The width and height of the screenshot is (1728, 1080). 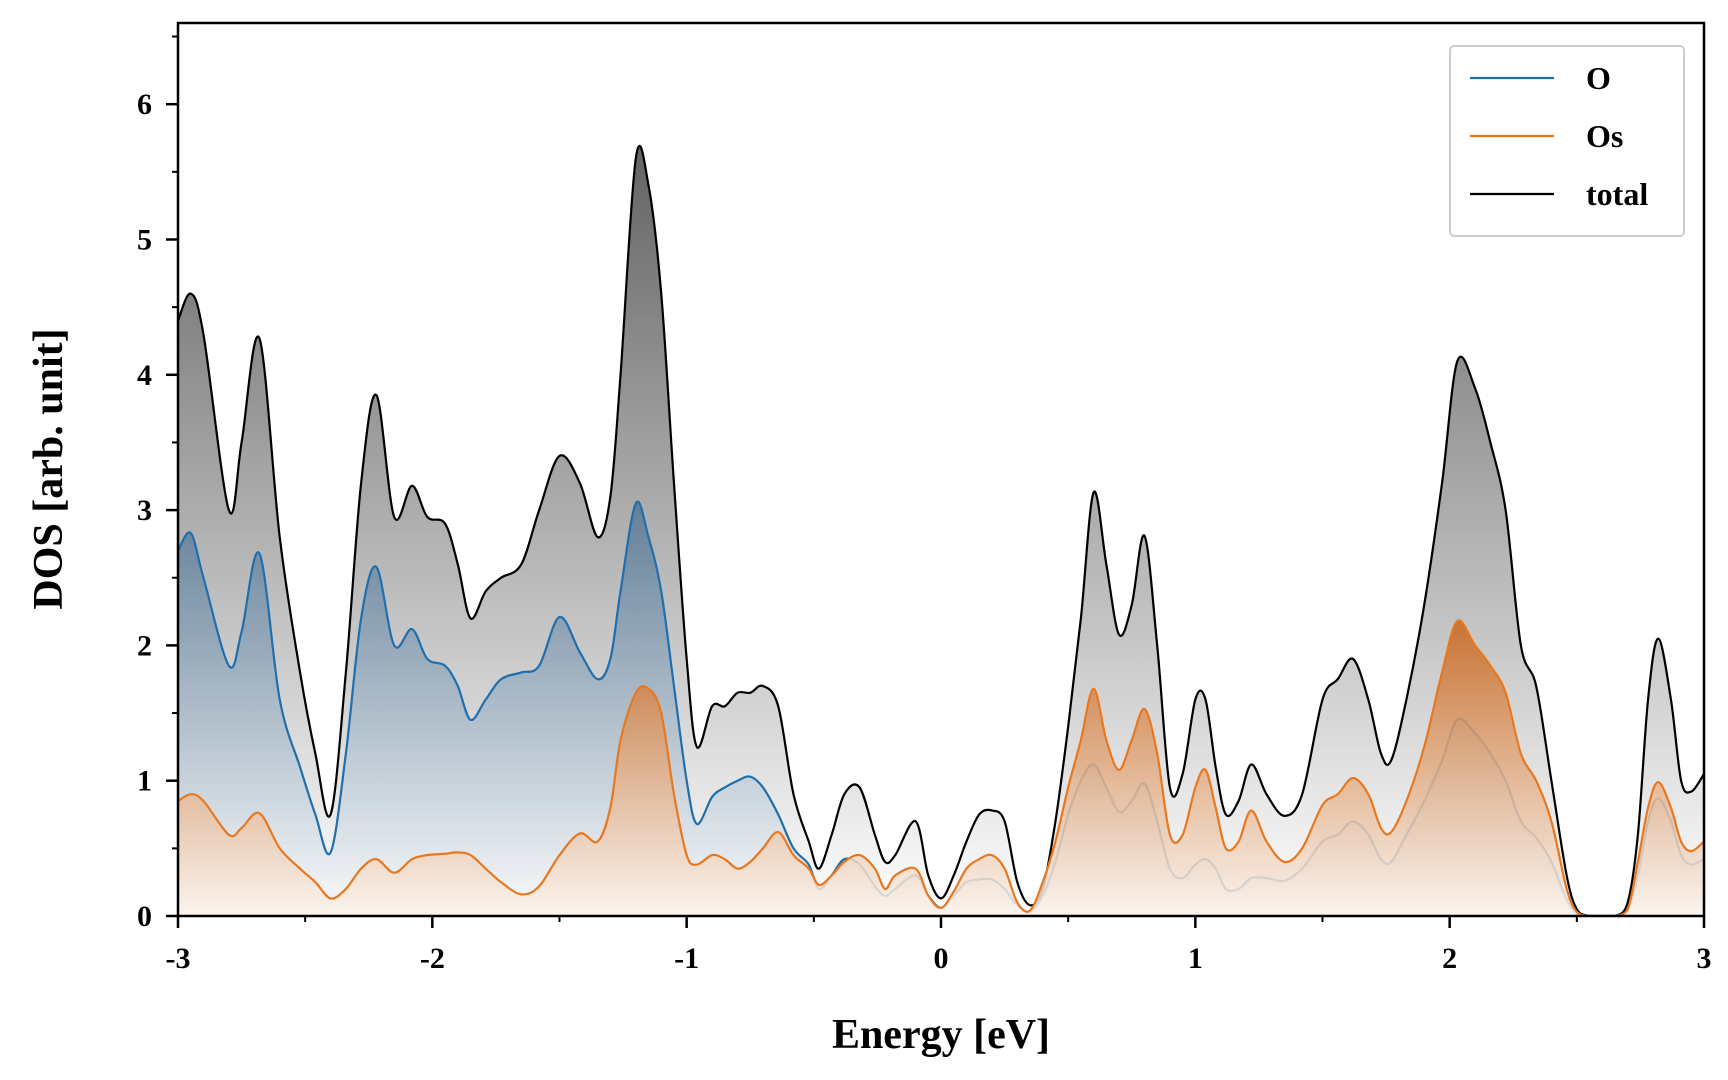 What do you see at coordinates (432, 958) in the screenshot?
I see `x-tick-label: -2` at bounding box center [432, 958].